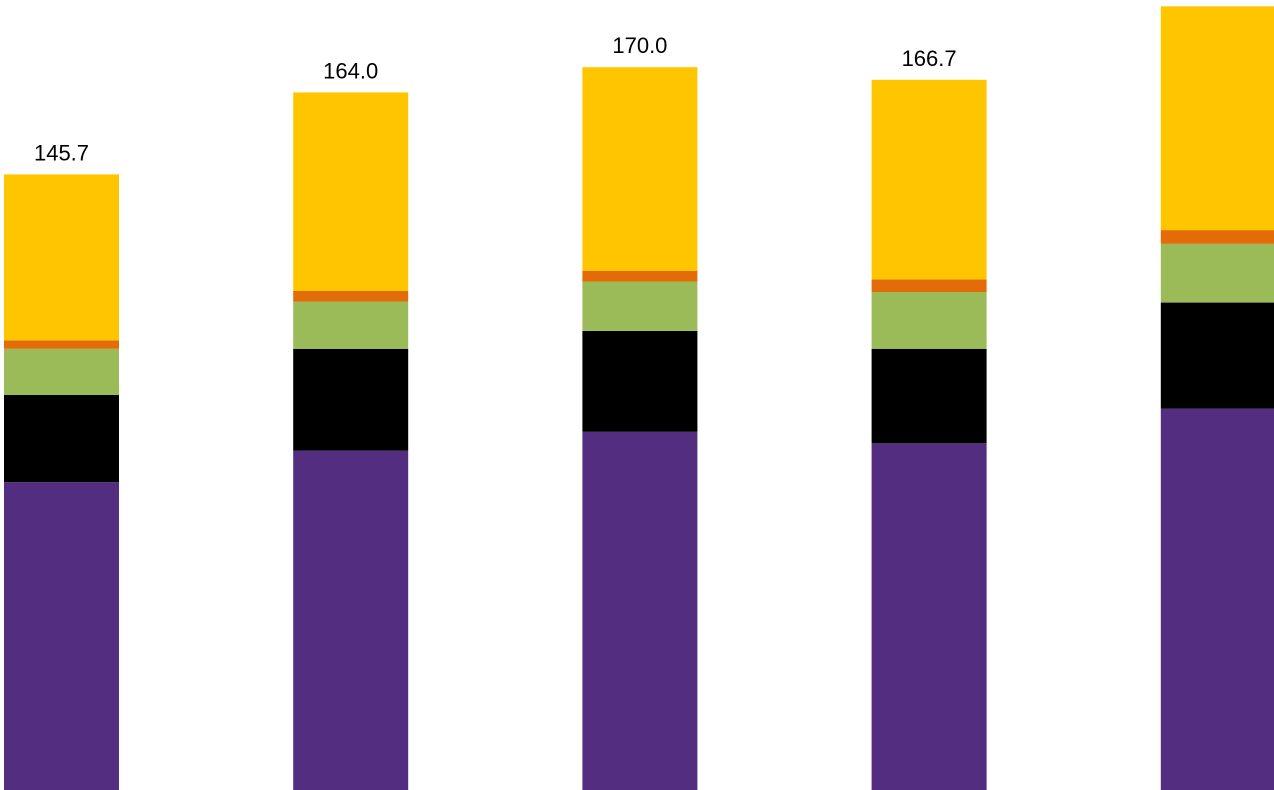  Describe the element at coordinates (350, 70) in the screenshot. I see `bar-total-label-2: 164.0` at that location.